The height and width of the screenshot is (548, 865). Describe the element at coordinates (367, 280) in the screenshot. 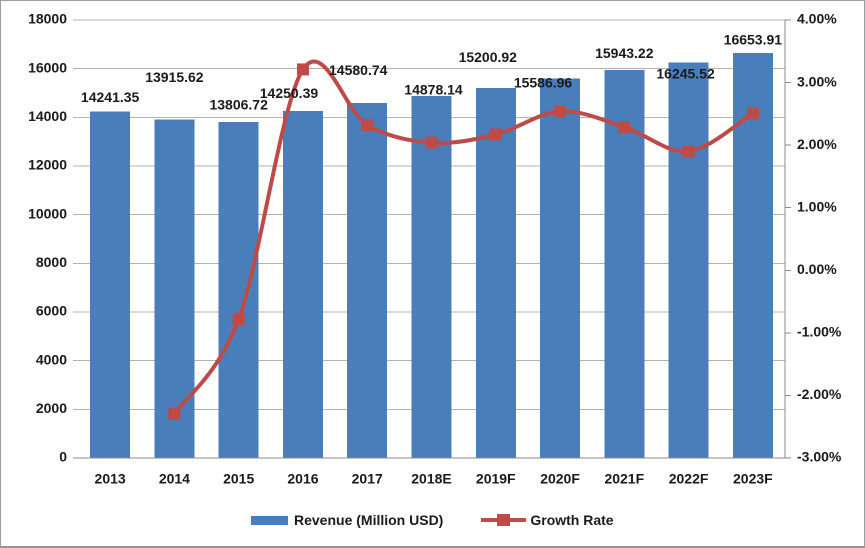

I see `bar-2017` at that location.